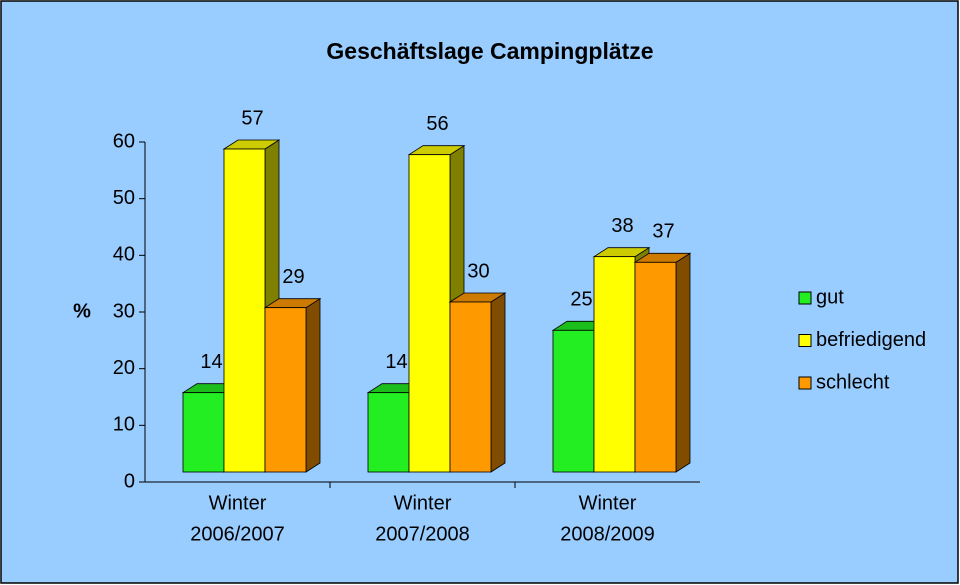  I want to click on y-tick-label: 60, so click(124, 141).